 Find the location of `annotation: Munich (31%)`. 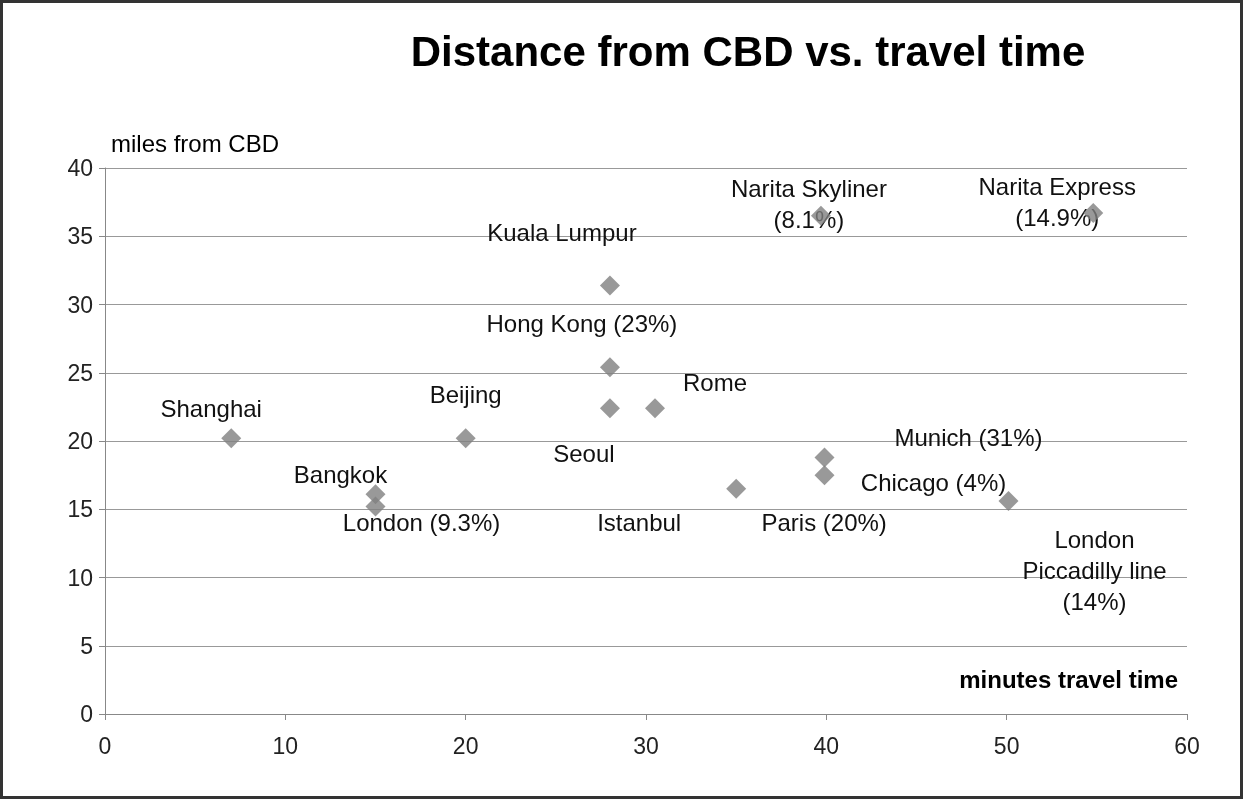

annotation: Munich (31%) is located at coordinates (968, 437).